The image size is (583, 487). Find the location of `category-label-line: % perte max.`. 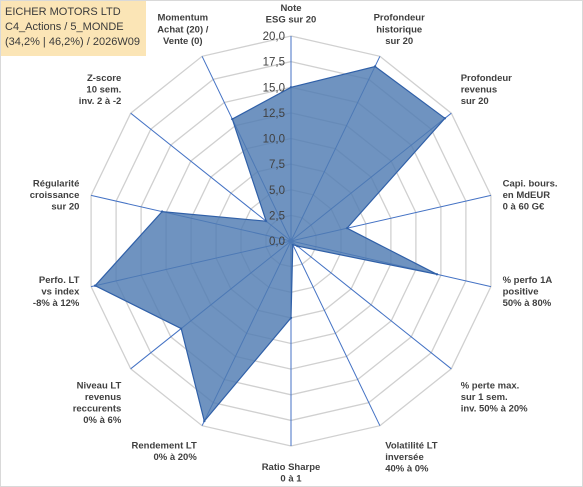

category-label-line: % perte max. is located at coordinates (490, 385).